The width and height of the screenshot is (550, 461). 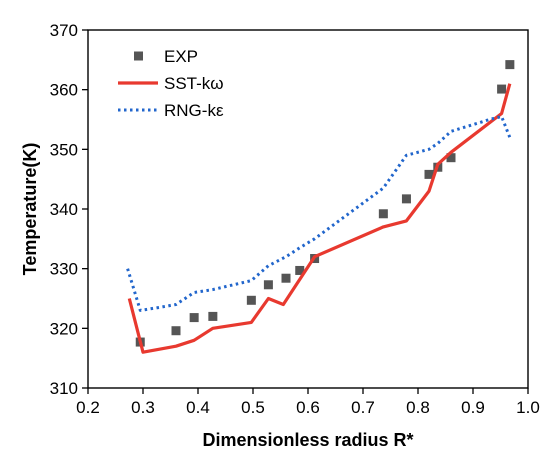 I want to click on y-tick-label-7: 370, so click(x=64, y=30).